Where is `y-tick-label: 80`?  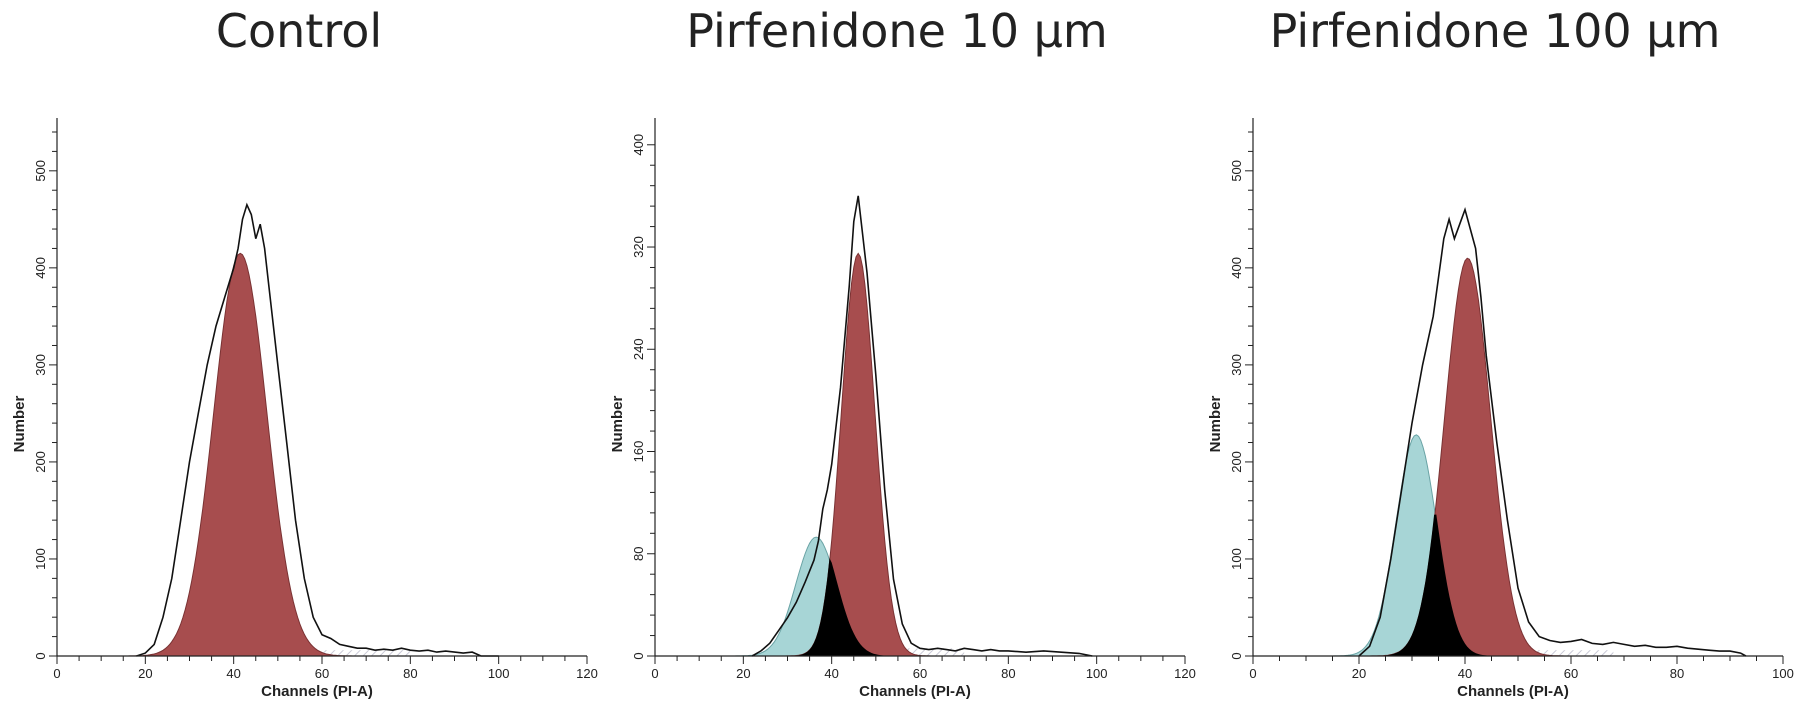
y-tick-label: 80 is located at coordinates (638, 554).